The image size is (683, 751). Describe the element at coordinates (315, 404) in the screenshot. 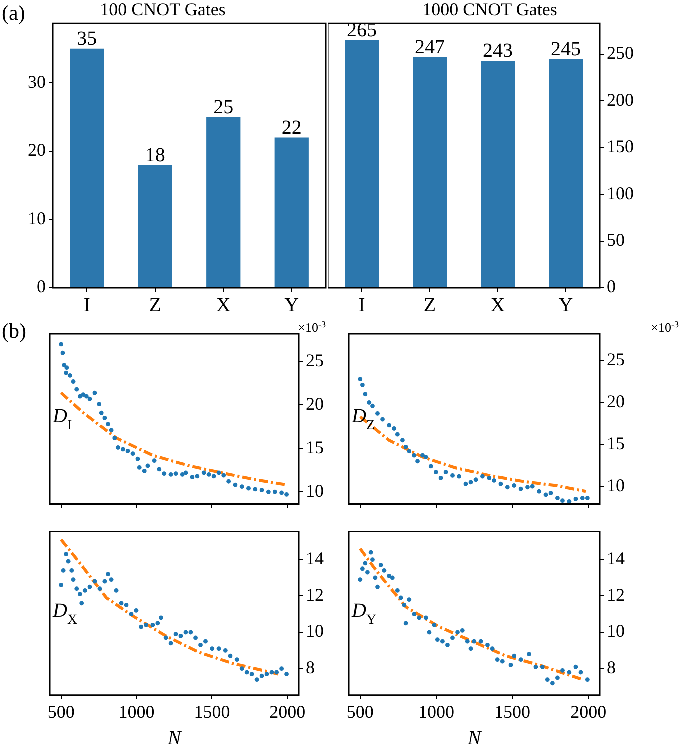

I see `y2-tick-label: 20` at that location.